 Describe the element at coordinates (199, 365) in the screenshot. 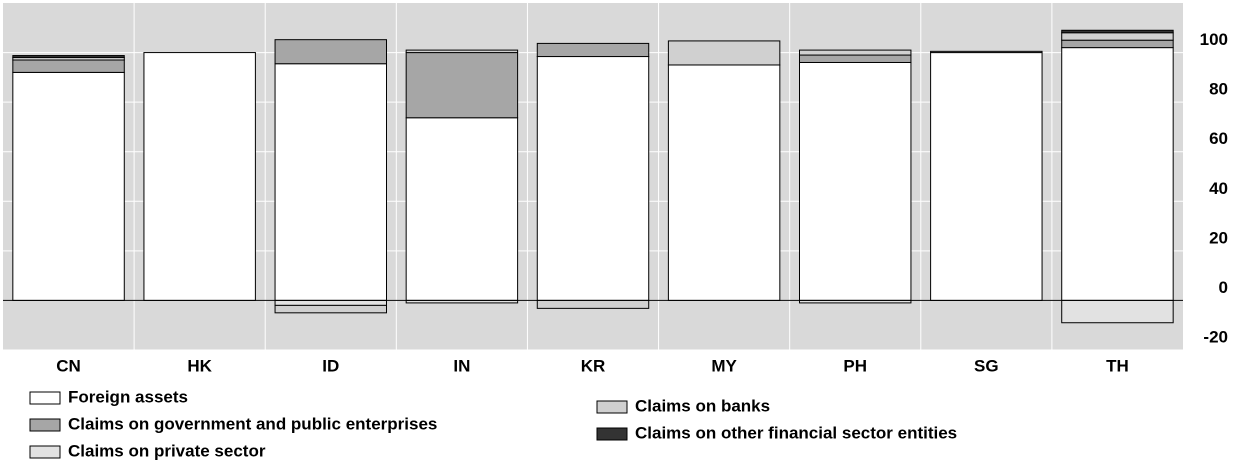

I see `x-tick-label: HK` at that location.